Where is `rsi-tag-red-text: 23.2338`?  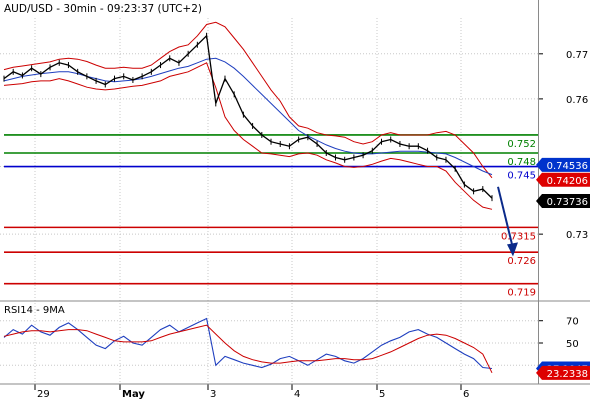
rsi-tag-red-text: 23.2338 is located at coordinates (567, 374).